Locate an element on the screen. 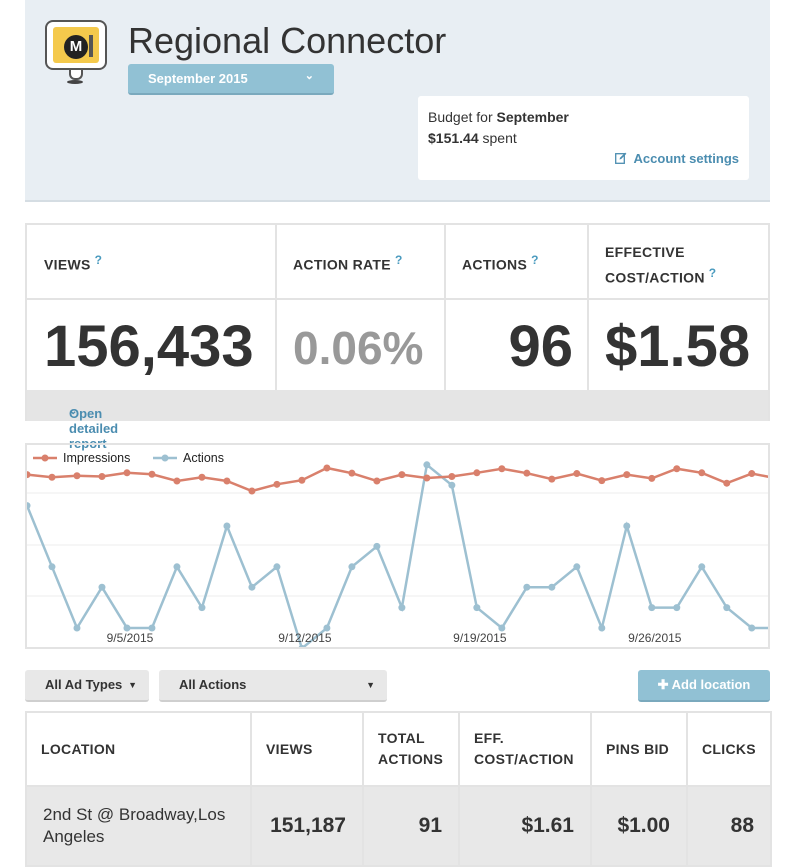  action-rate-label: ACTION RATE? is located at coordinates (348, 263).